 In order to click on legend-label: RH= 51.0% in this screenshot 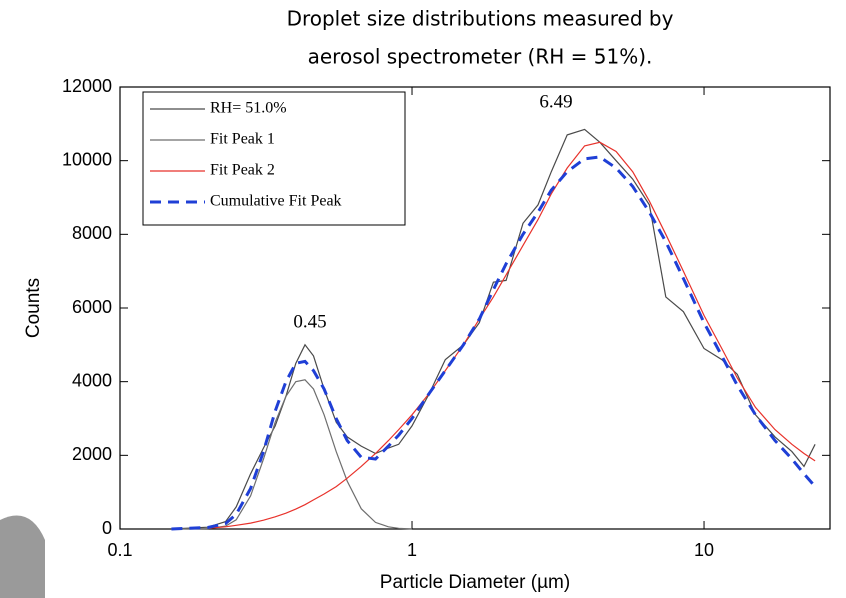, I will do `click(248, 108)`.